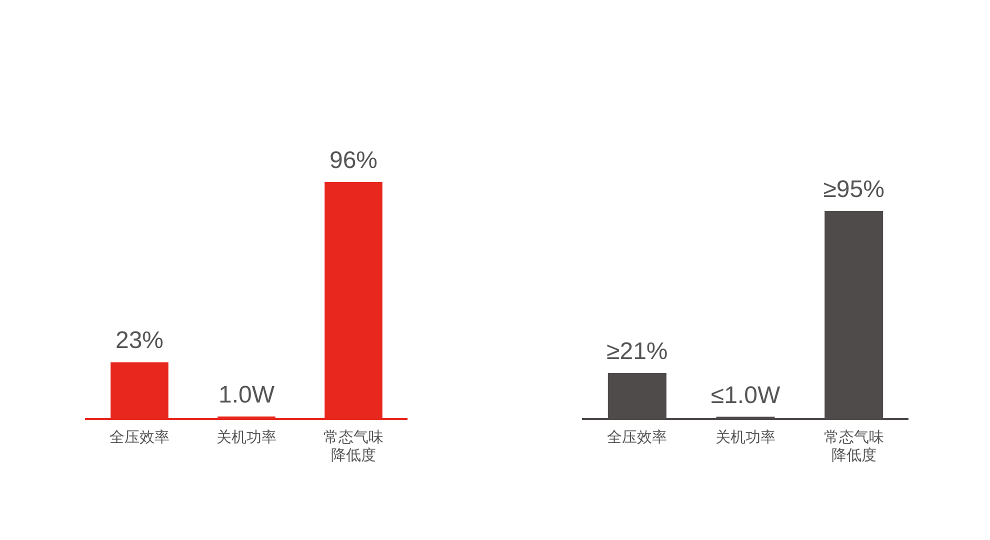 The height and width of the screenshot is (540, 990). What do you see at coordinates (853, 189) in the screenshot?
I see `data-label: ≥95%` at bounding box center [853, 189].